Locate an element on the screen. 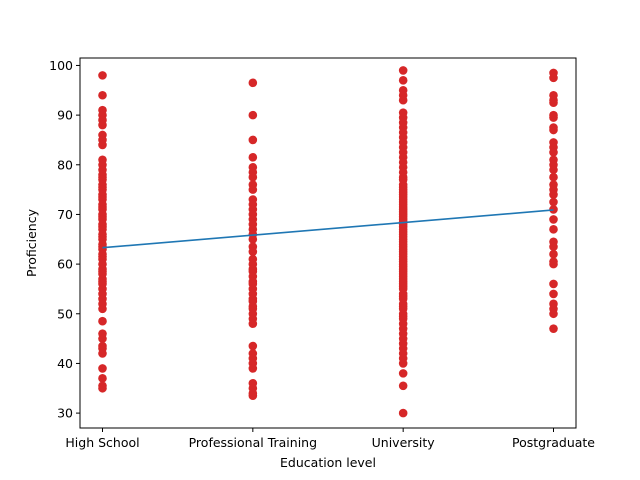 The width and height of the screenshot is (640, 480). y-tick-label: 70 is located at coordinates (65, 214).